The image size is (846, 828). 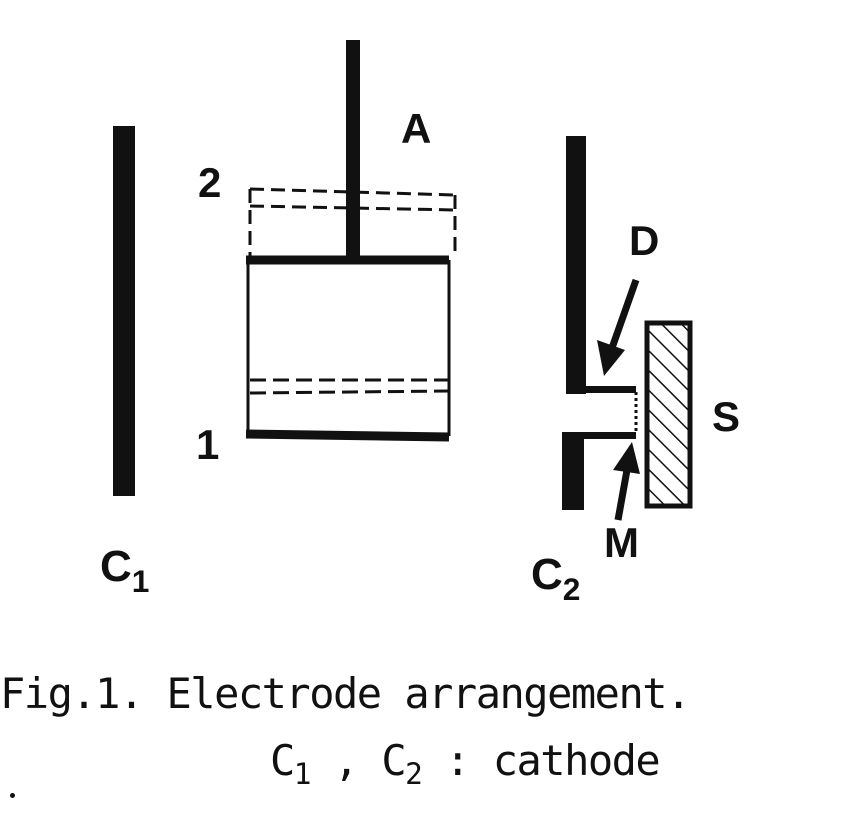 I want to click on label-c2-letter: C, so click(x=547, y=574).